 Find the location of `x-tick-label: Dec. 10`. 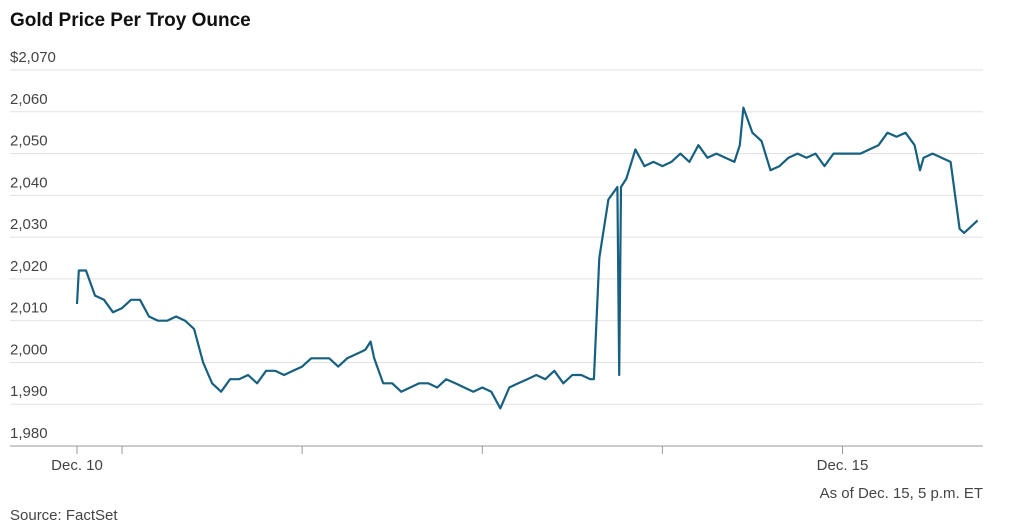

x-tick-label: Dec. 10 is located at coordinates (77, 465).